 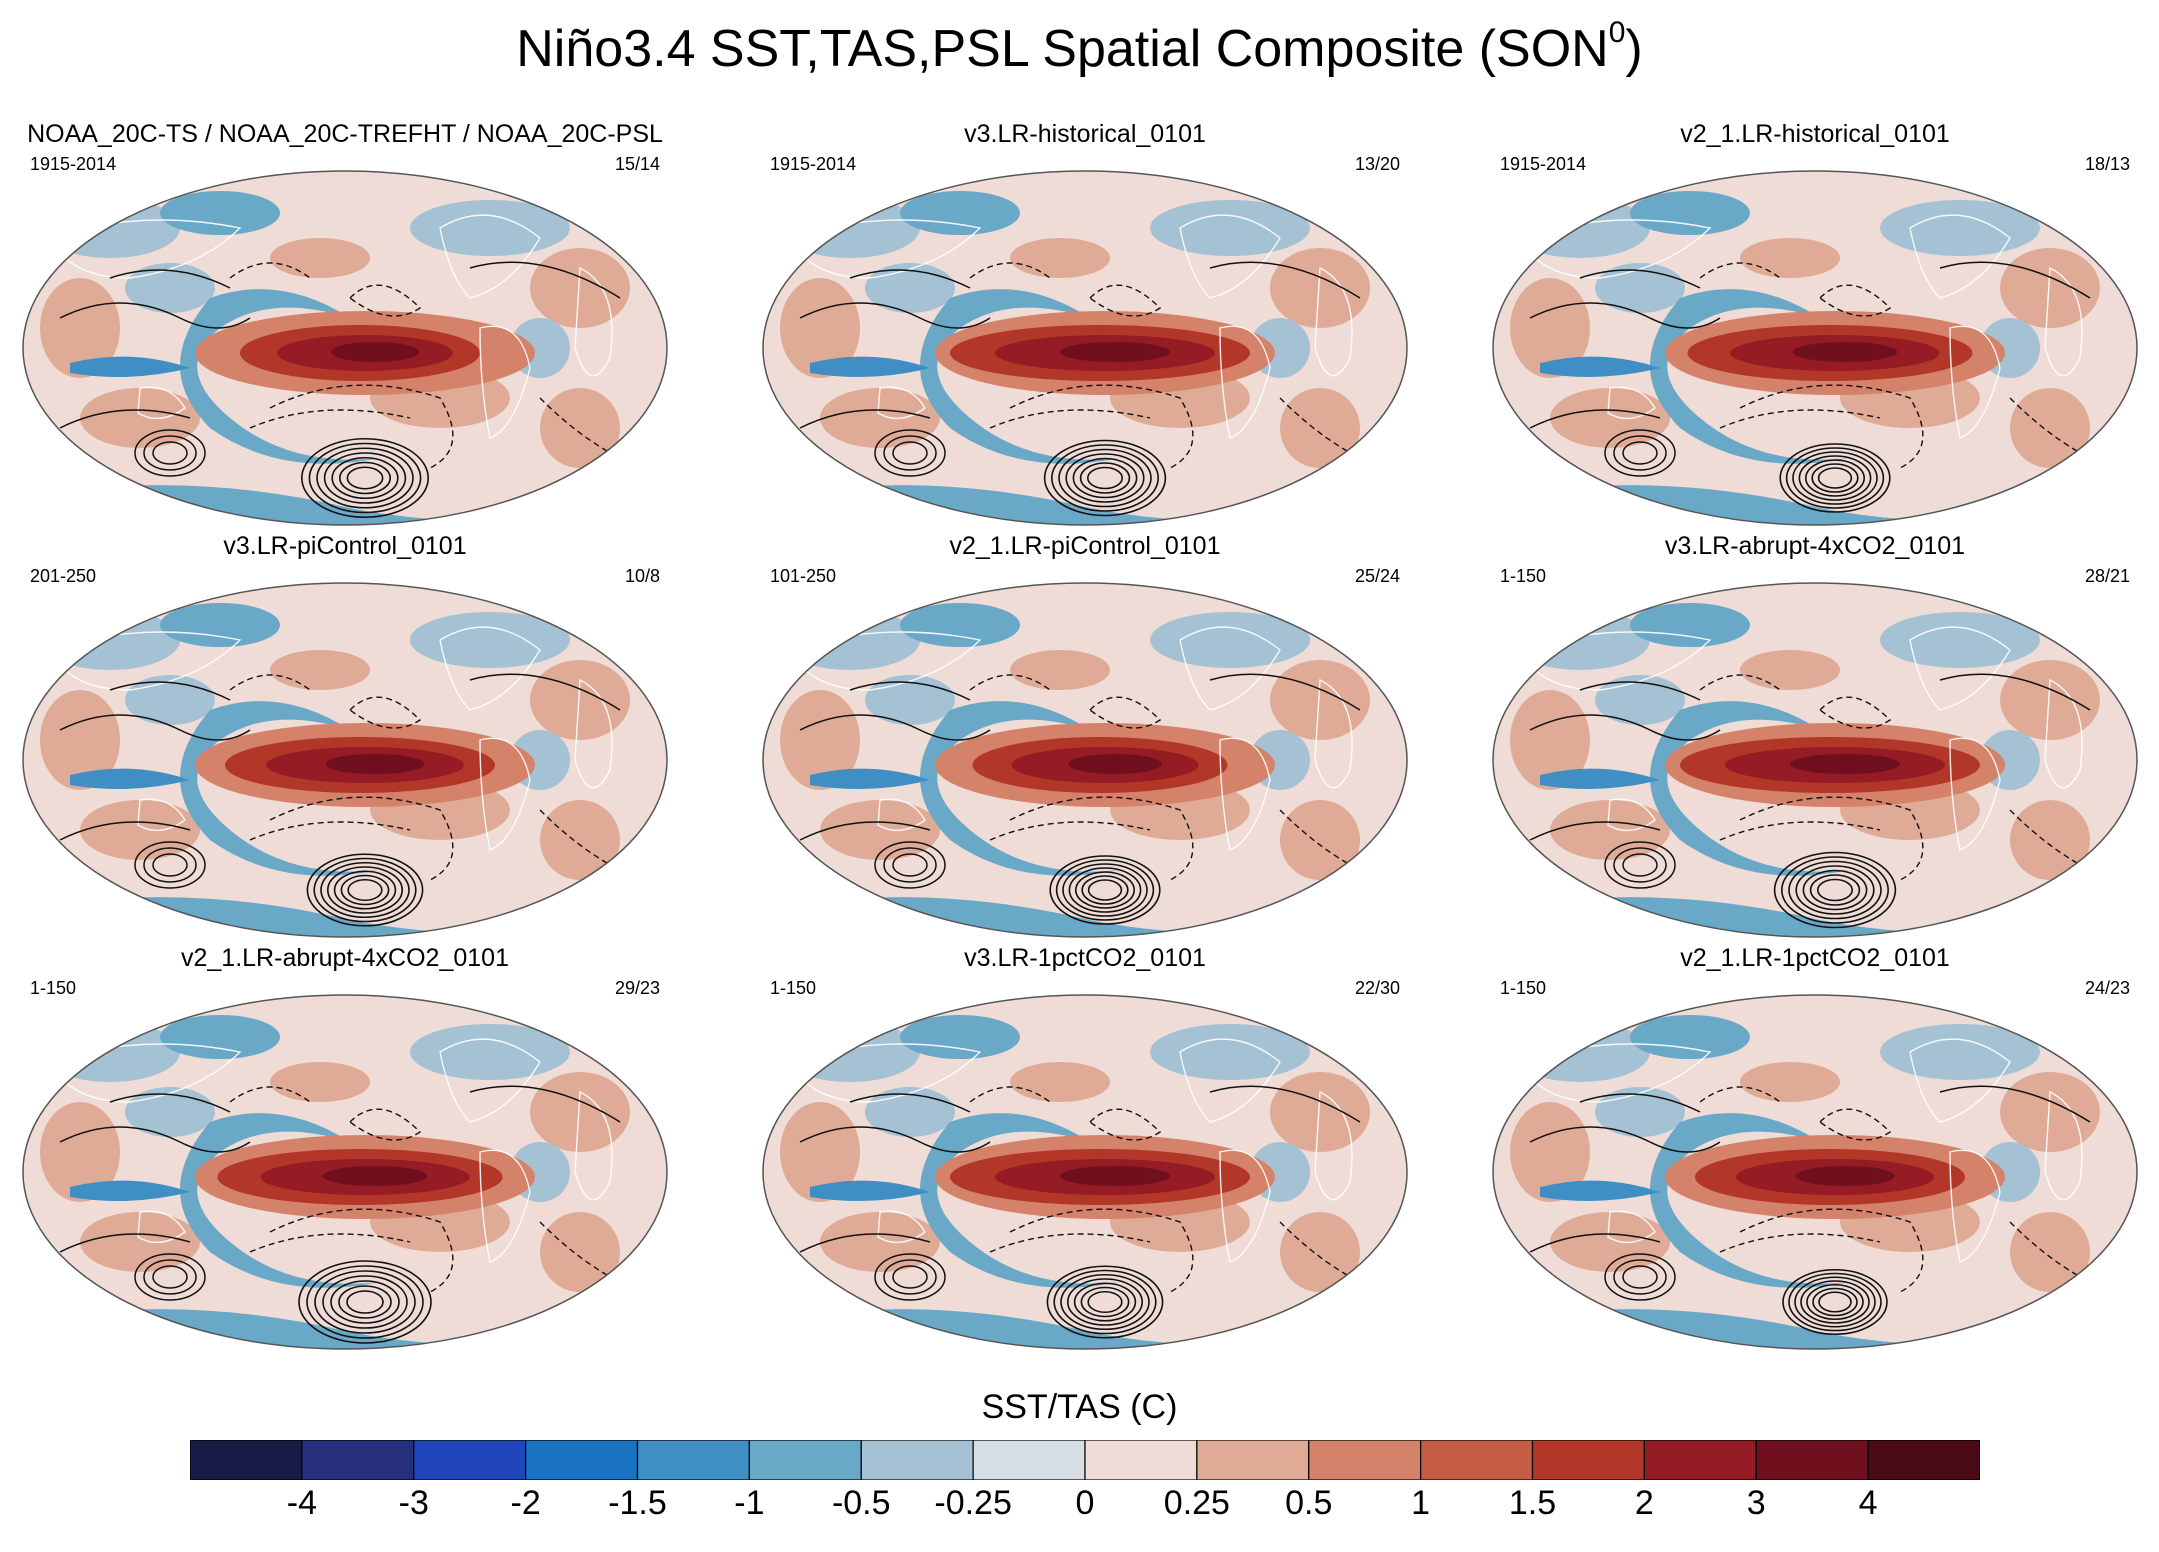 What do you see at coordinates (1814, 737) in the screenshot?
I see `map-panel: v3.LR-abrupt-4xCO2_0101 1-150 28/21` at bounding box center [1814, 737].